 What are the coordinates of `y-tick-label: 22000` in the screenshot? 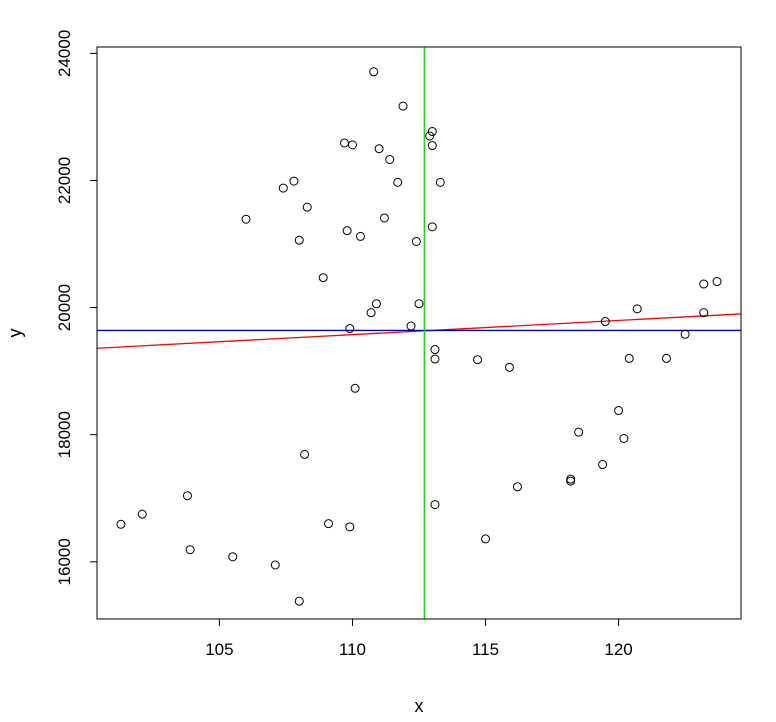 It's located at (64, 180).